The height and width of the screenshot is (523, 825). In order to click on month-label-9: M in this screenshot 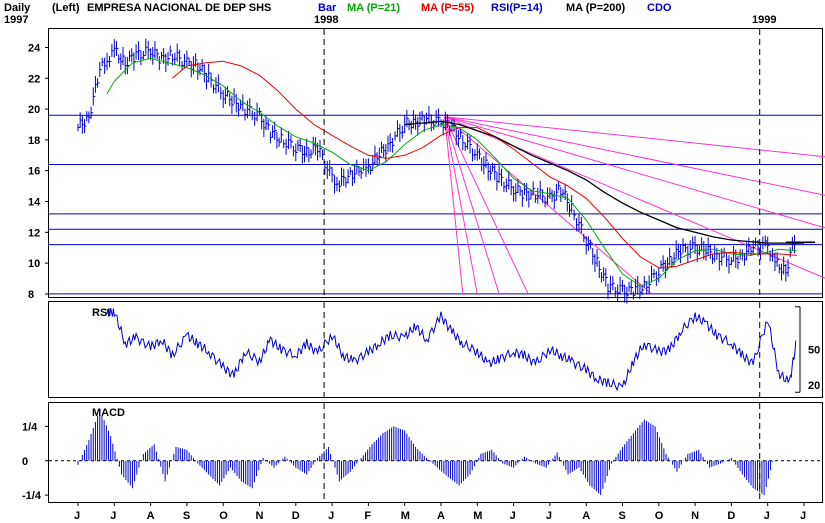, I will do `click(405, 516)`.